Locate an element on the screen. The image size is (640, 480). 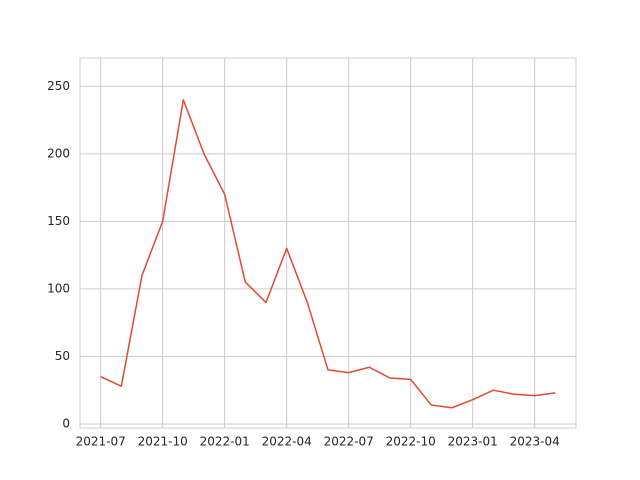
y-tick-label: 50 is located at coordinates (62, 356).